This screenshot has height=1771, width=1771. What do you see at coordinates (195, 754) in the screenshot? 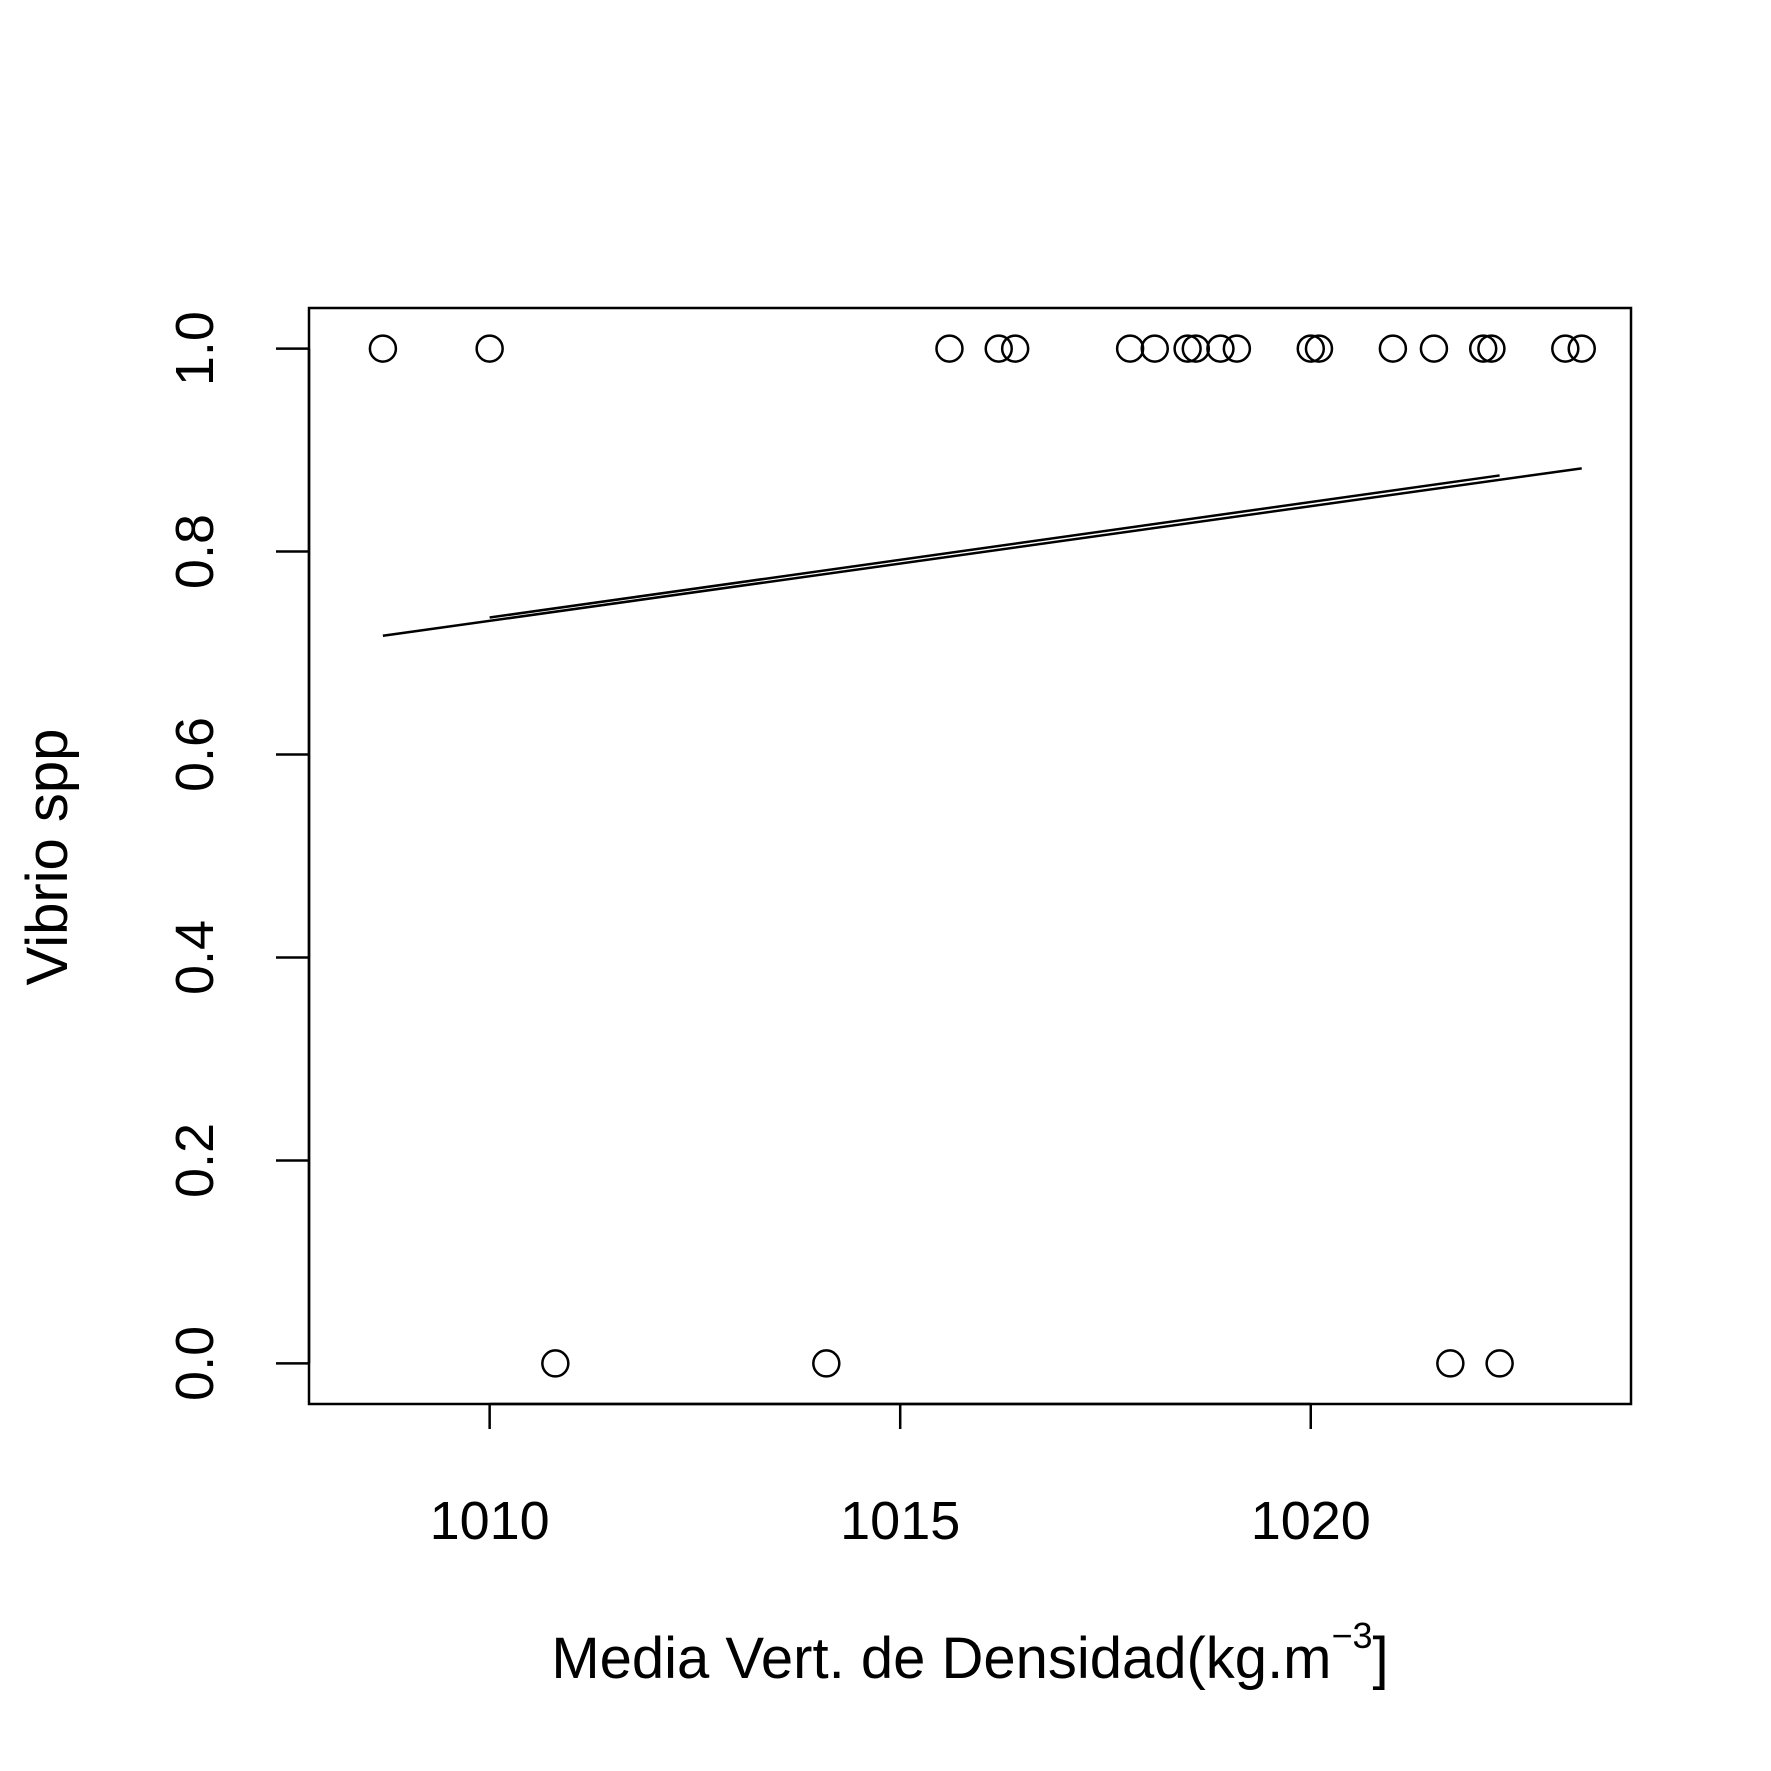
I see `y-tick-label-0.6: 0.6` at bounding box center [195, 754].